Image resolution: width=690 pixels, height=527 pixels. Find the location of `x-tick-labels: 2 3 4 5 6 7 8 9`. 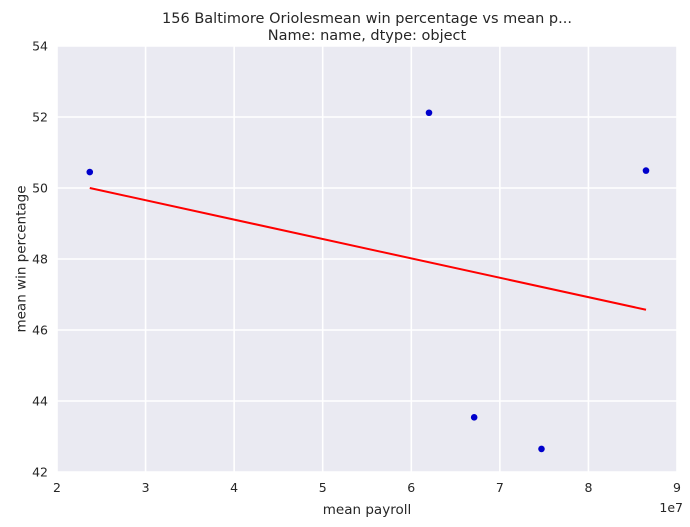

x-tick-labels: 2 3 4 5 6 7 8 9 is located at coordinates (367, 487).